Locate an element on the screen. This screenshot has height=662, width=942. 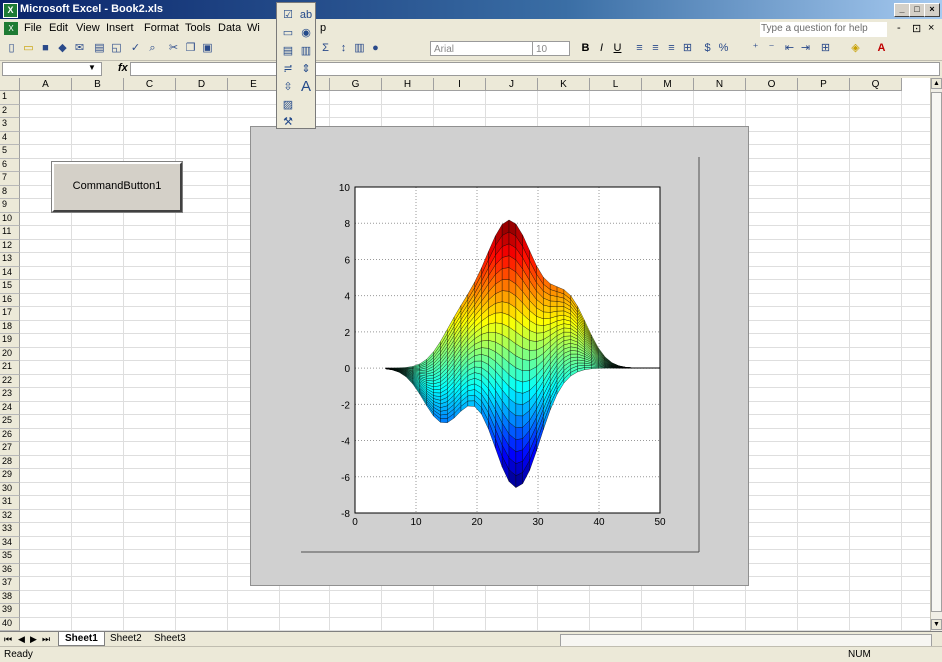
align-right-icon: ≡ is located at coordinates (671, 48).